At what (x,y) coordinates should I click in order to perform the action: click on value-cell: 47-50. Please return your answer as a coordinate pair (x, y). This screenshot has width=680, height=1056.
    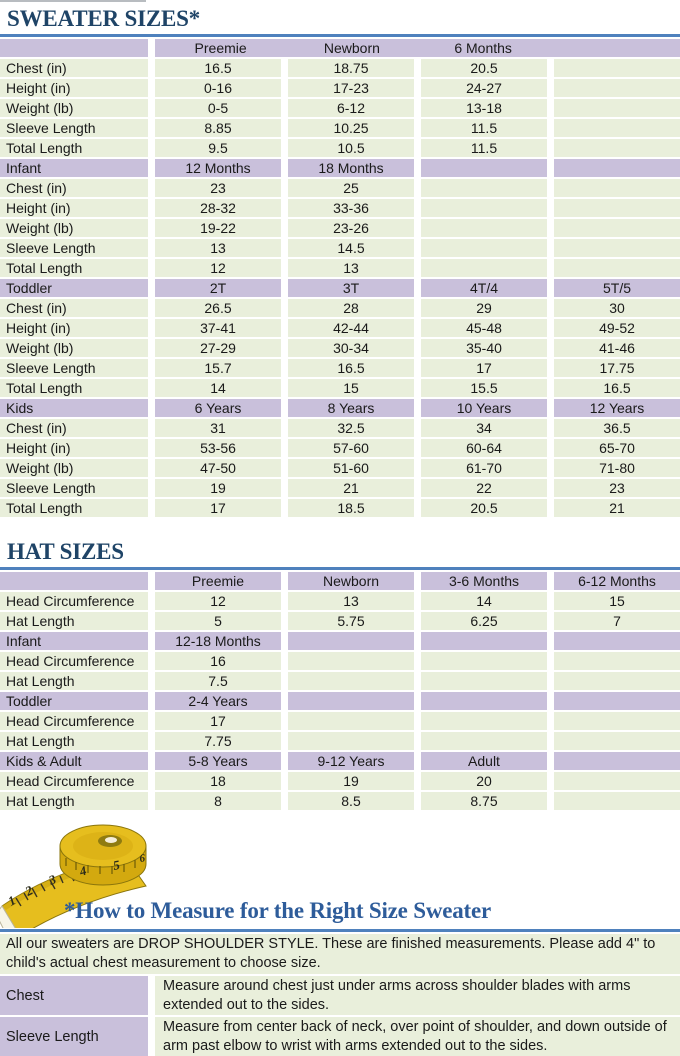
    Looking at the image, I should click on (218, 468).